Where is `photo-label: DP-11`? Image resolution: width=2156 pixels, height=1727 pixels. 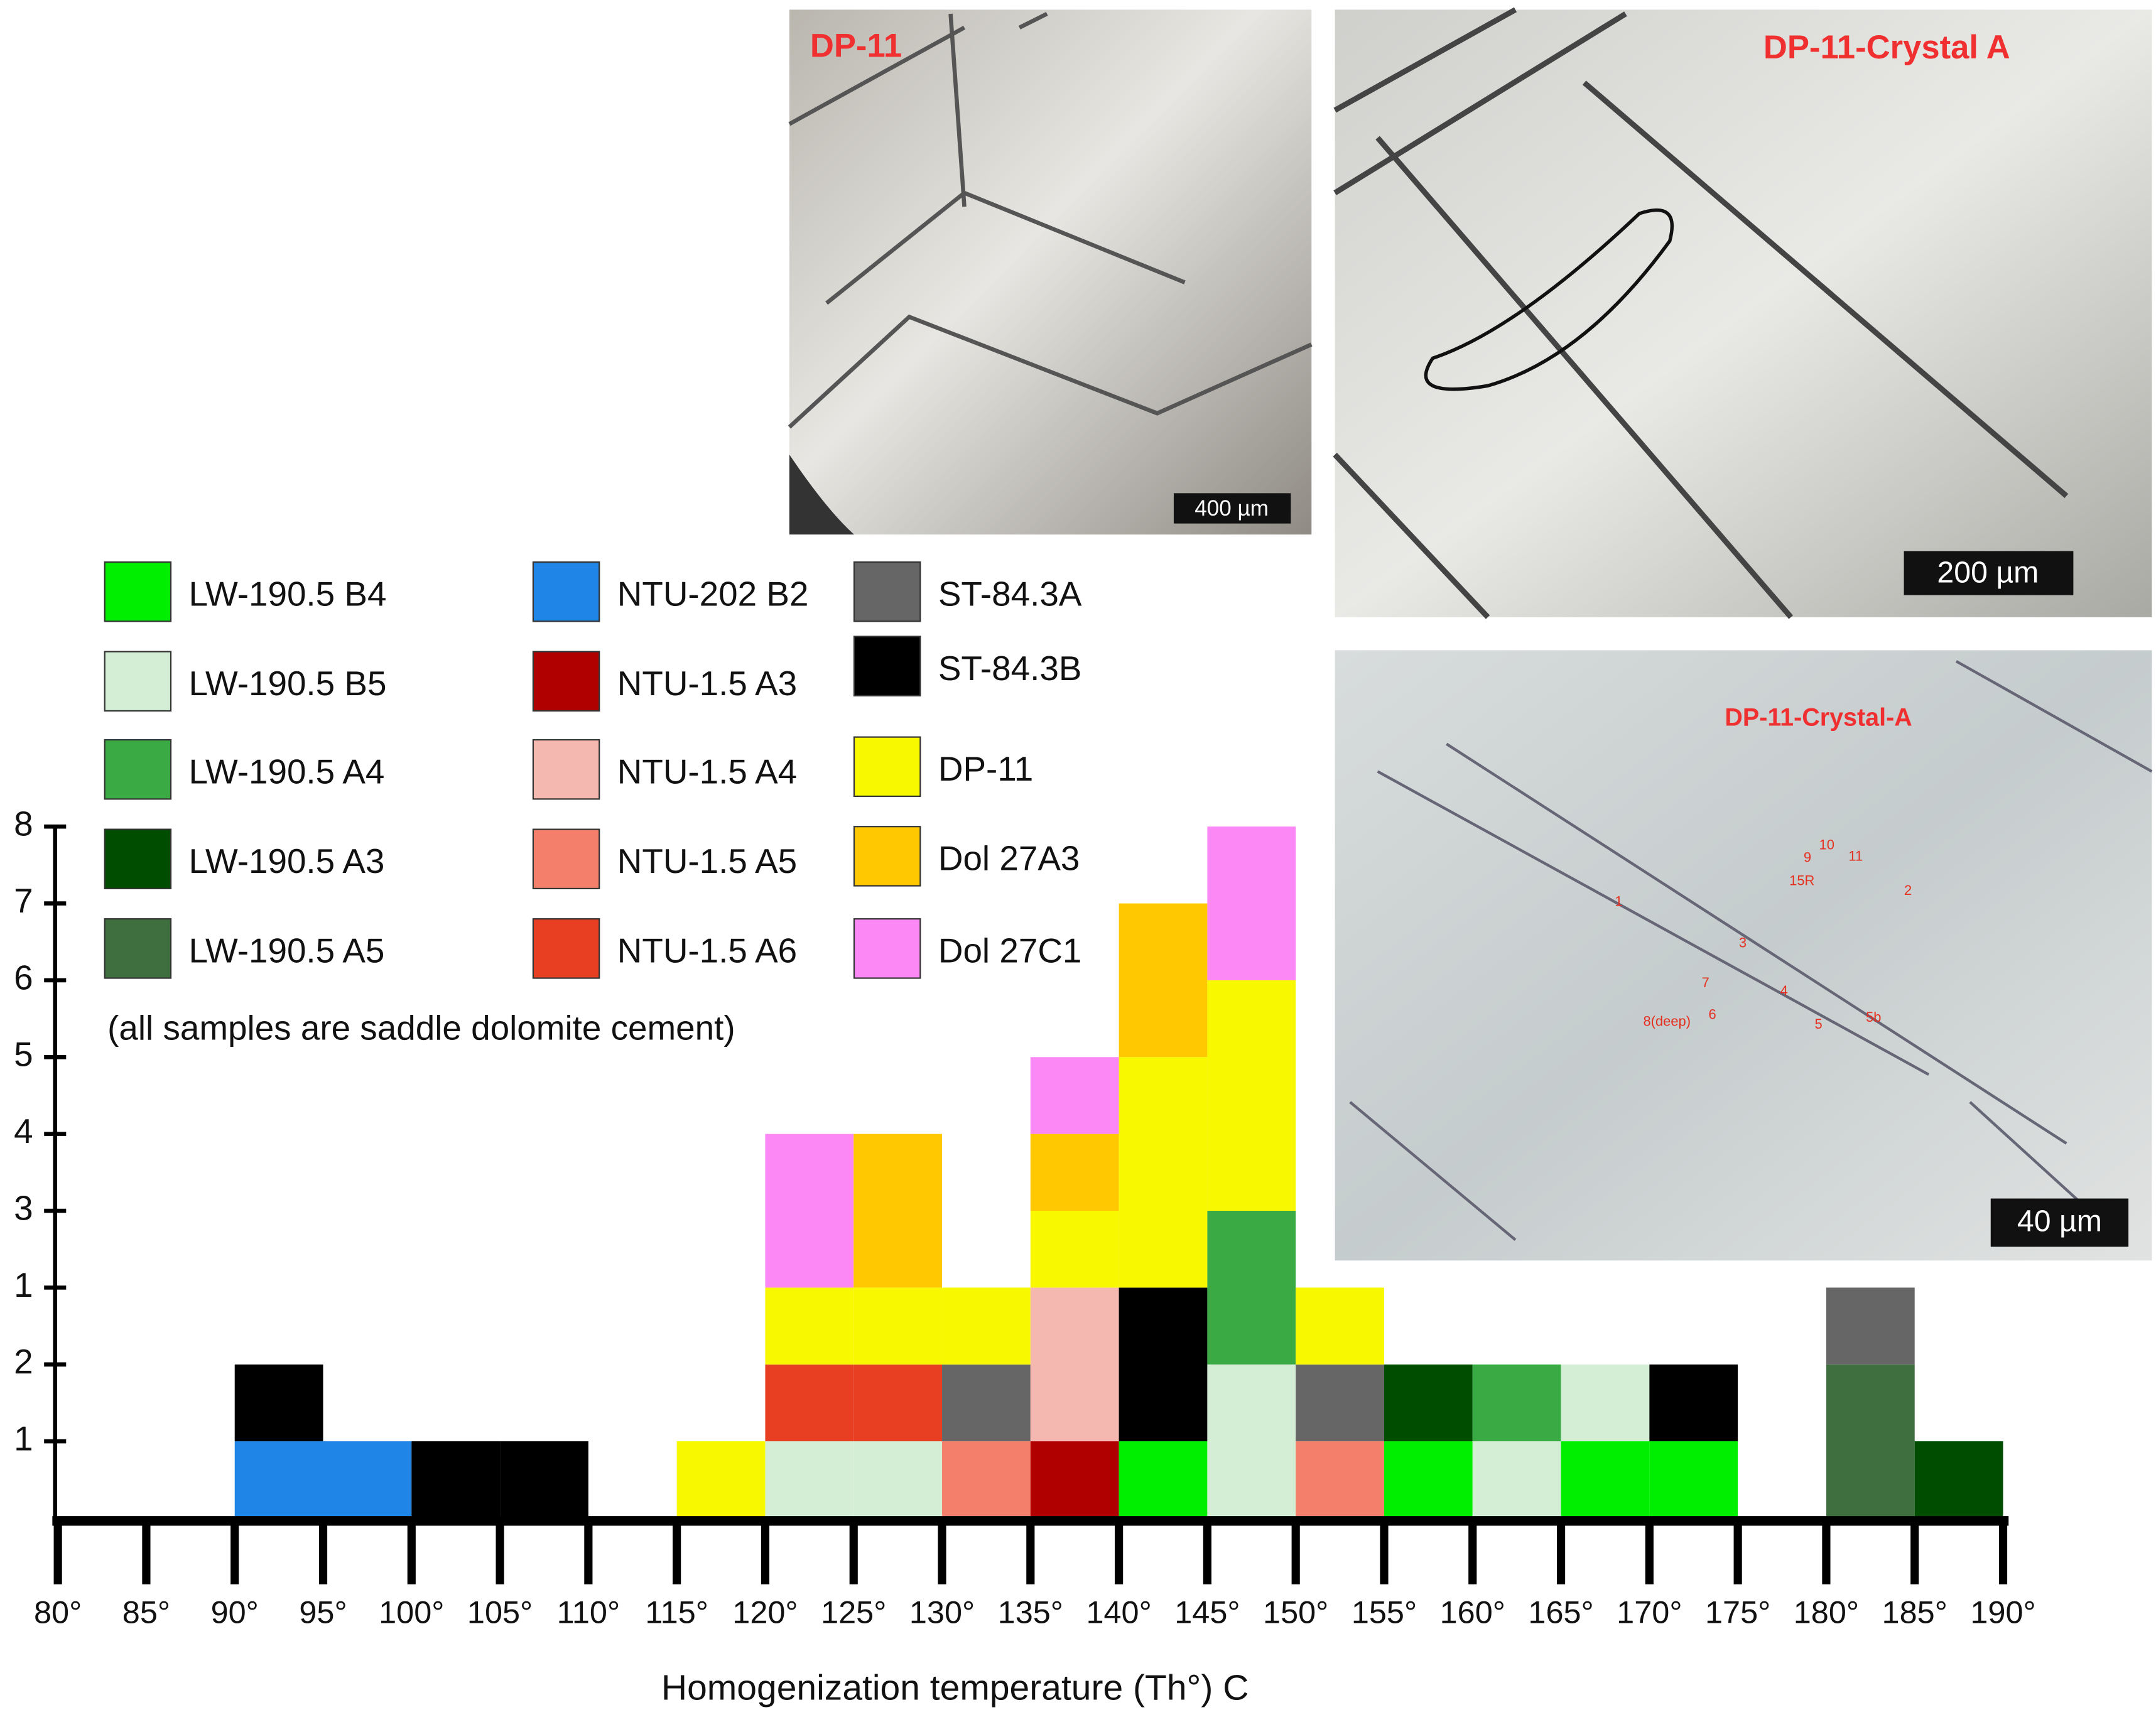
photo-label: DP-11 is located at coordinates (856, 46).